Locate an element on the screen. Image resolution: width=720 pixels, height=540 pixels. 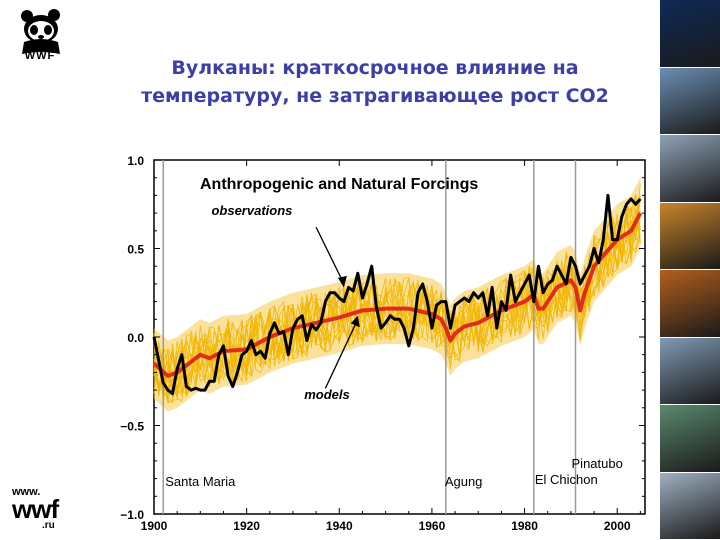
mountain-photo is located at coordinates (690, 169).